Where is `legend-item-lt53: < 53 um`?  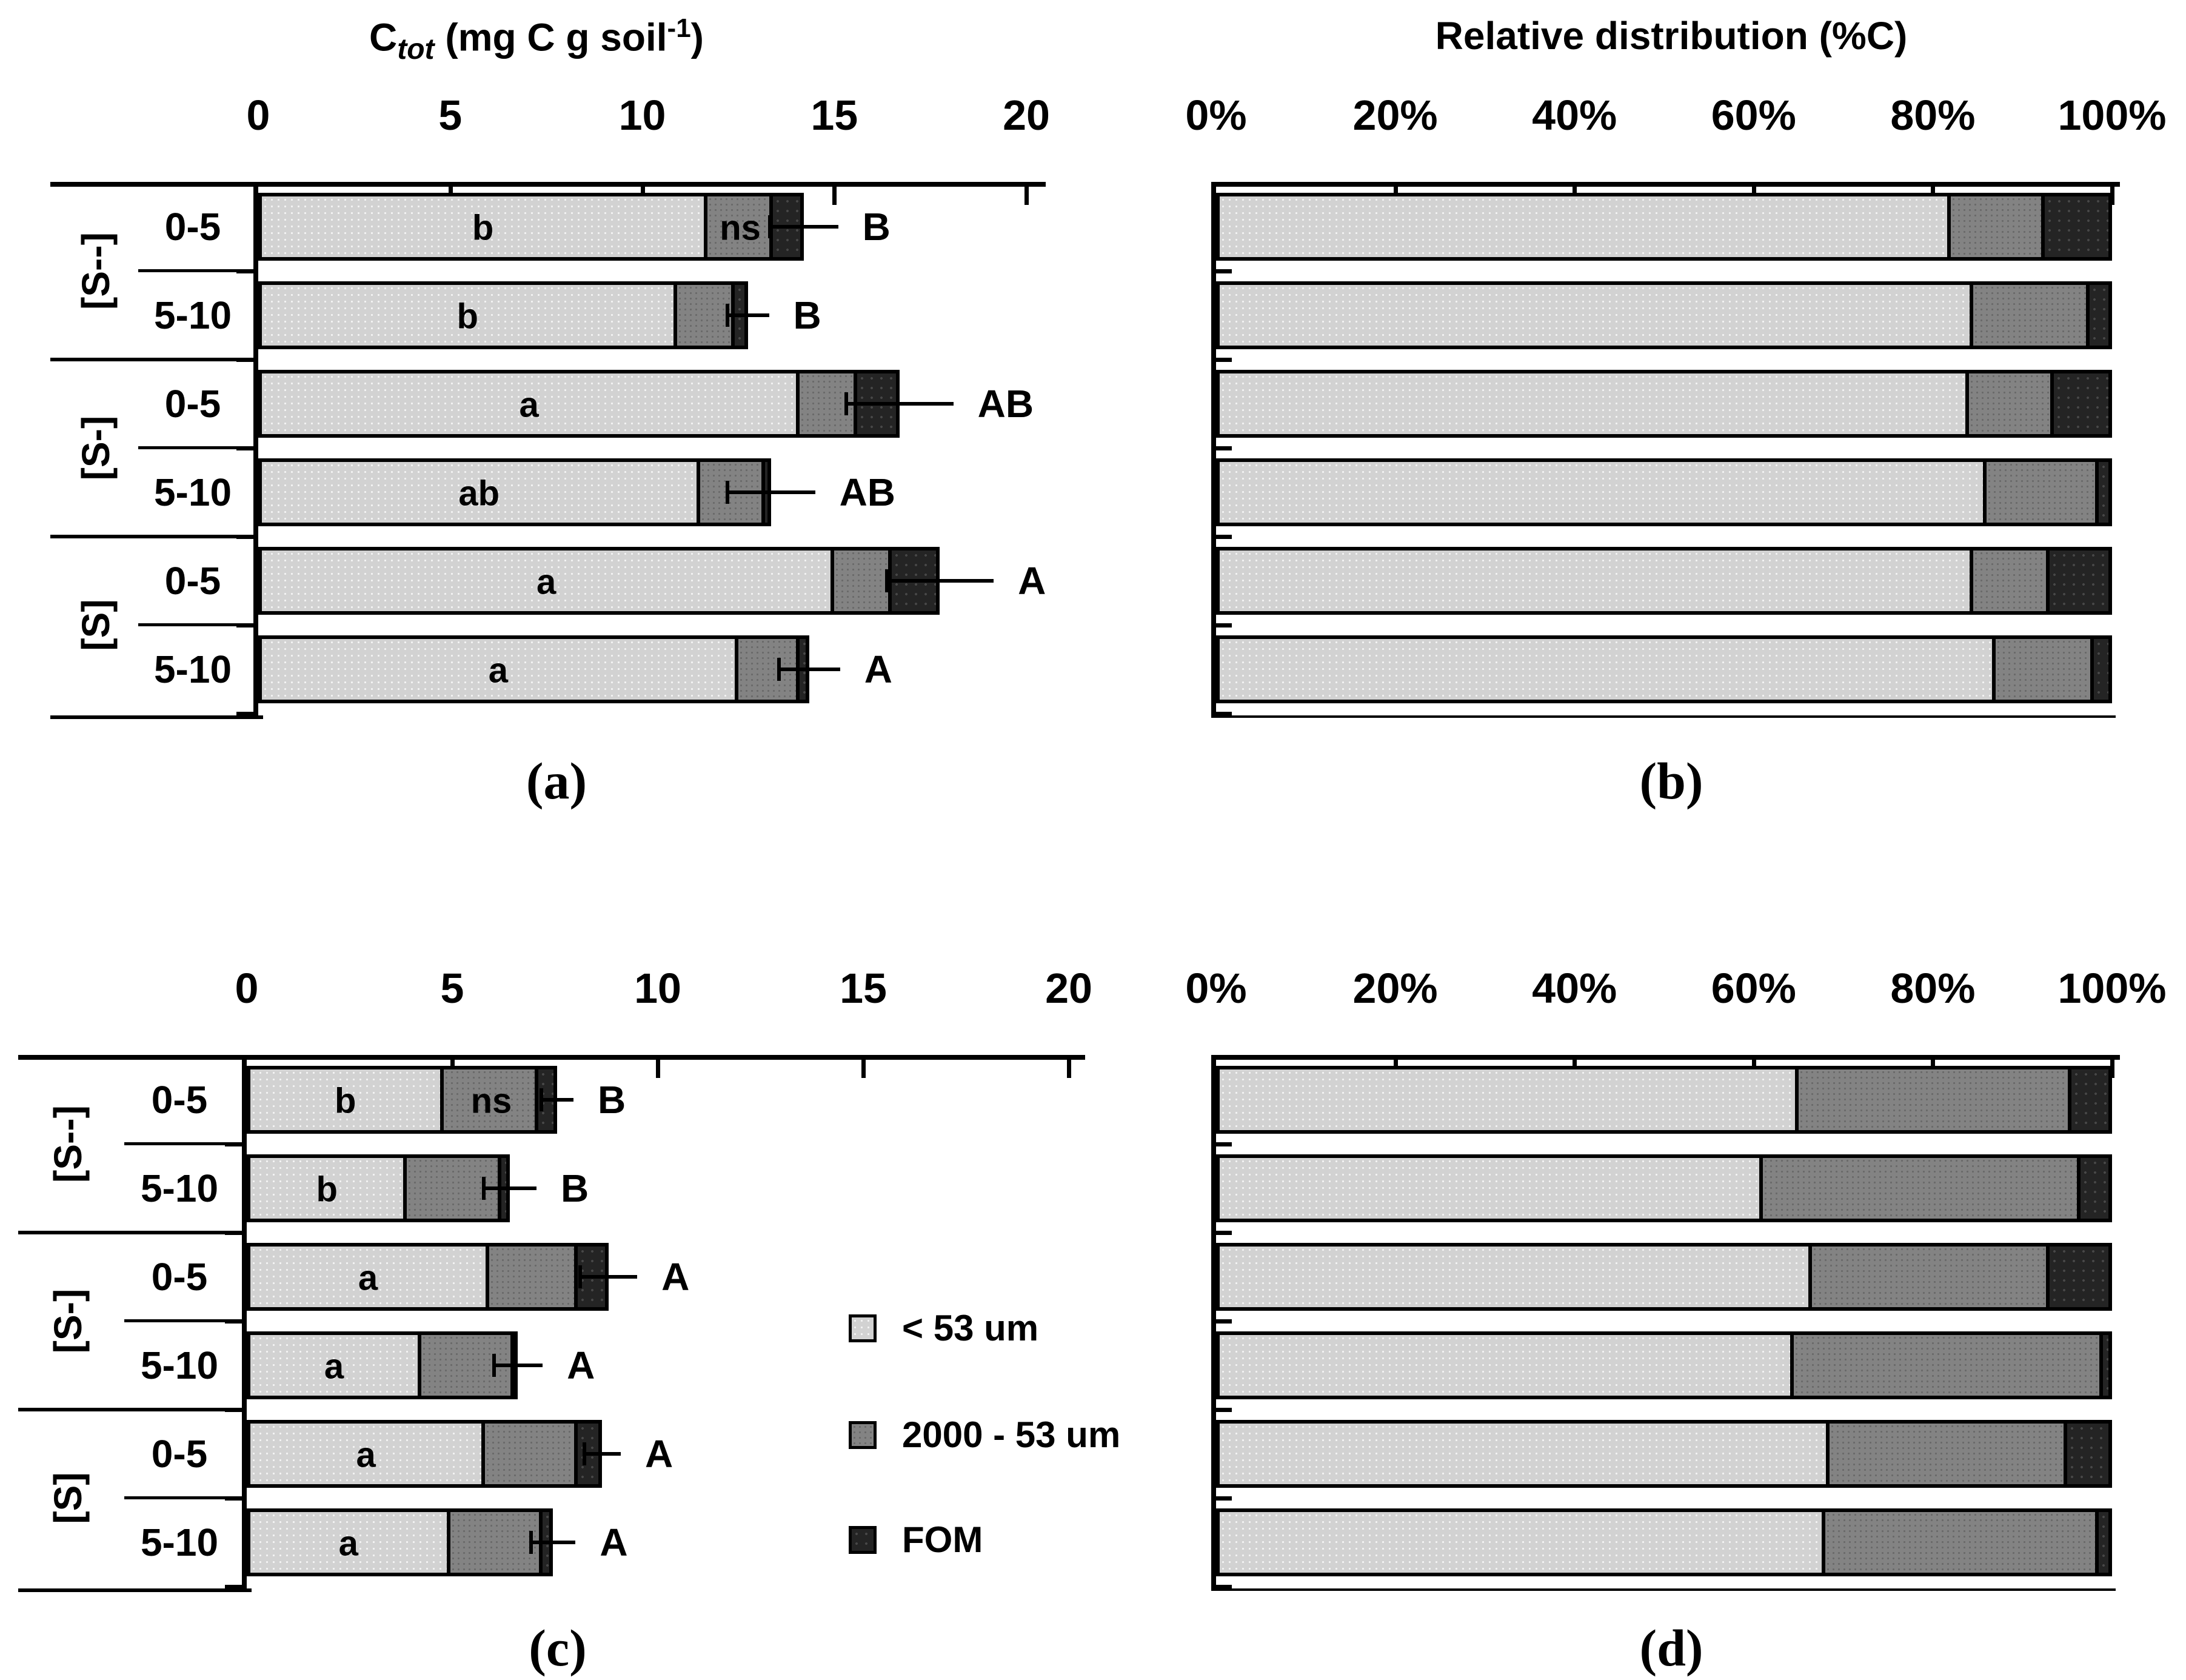 legend-item-lt53: < 53 um is located at coordinates (943, 1328).